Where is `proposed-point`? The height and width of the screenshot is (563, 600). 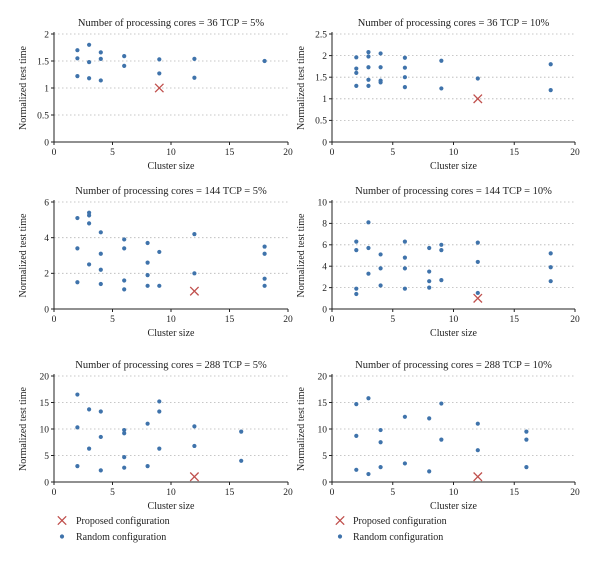
proposed-point is located at coordinates (159, 88).